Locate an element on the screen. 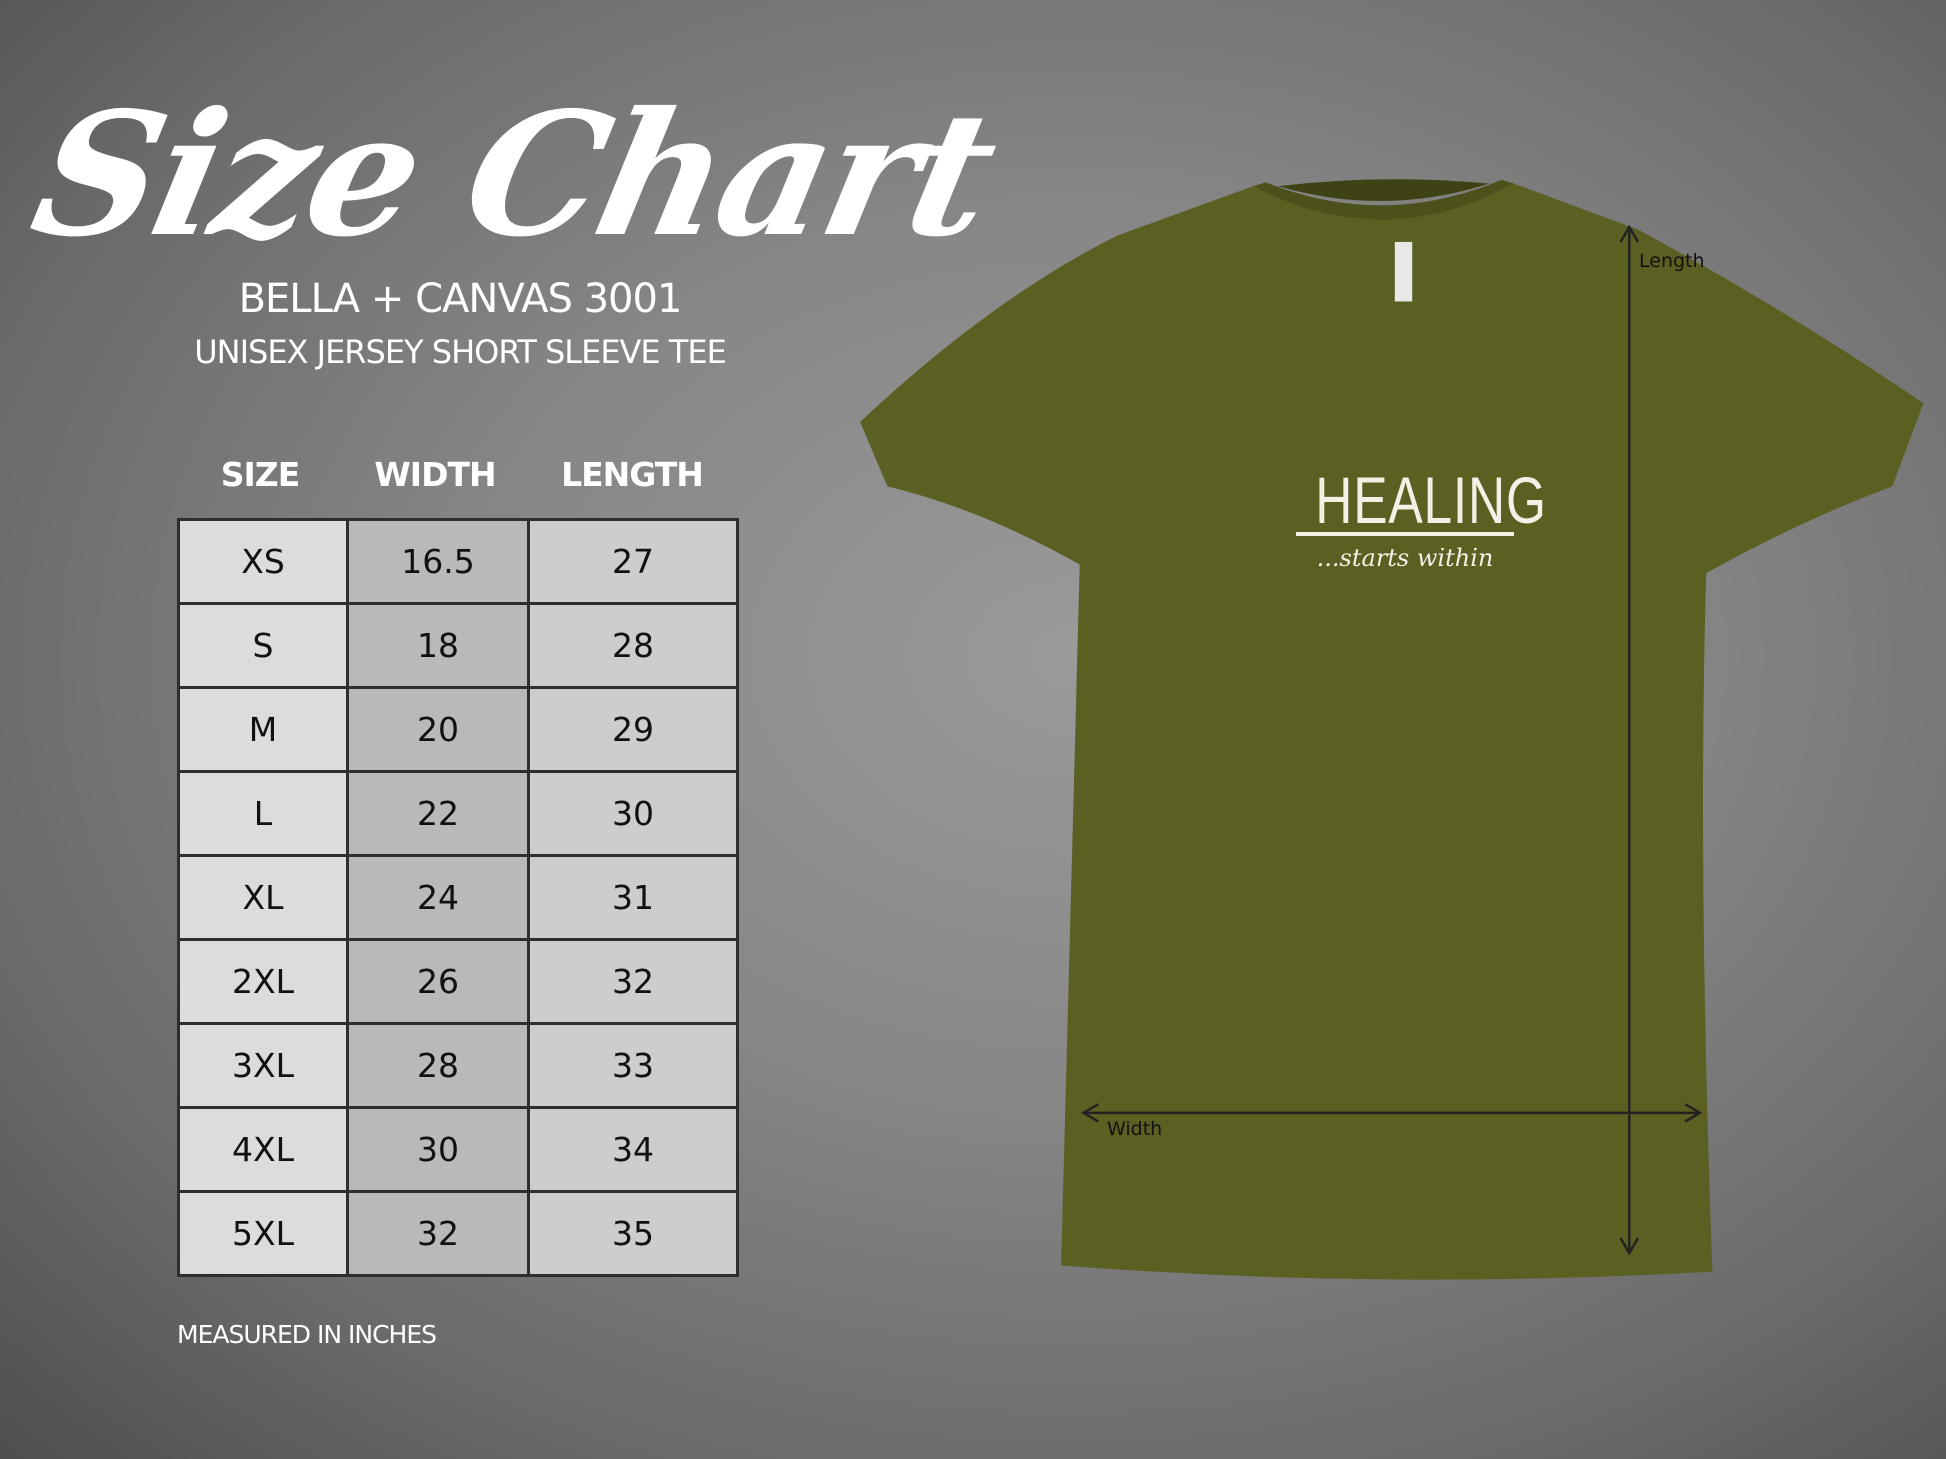 This screenshot has width=1946, height=1459. table-row: 3XL 28 33 is located at coordinates (458, 1065).